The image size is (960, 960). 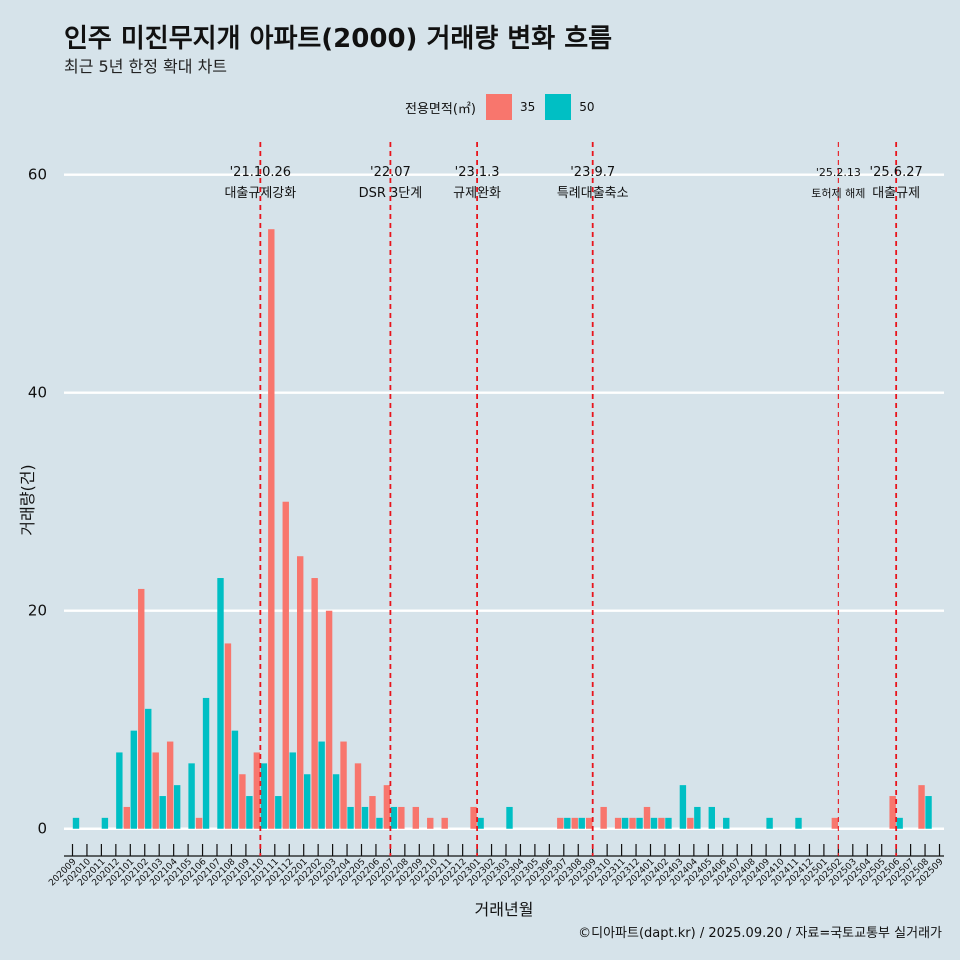 I want to click on event-date-label-0: '21.10.26, so click(x=260, y=172).